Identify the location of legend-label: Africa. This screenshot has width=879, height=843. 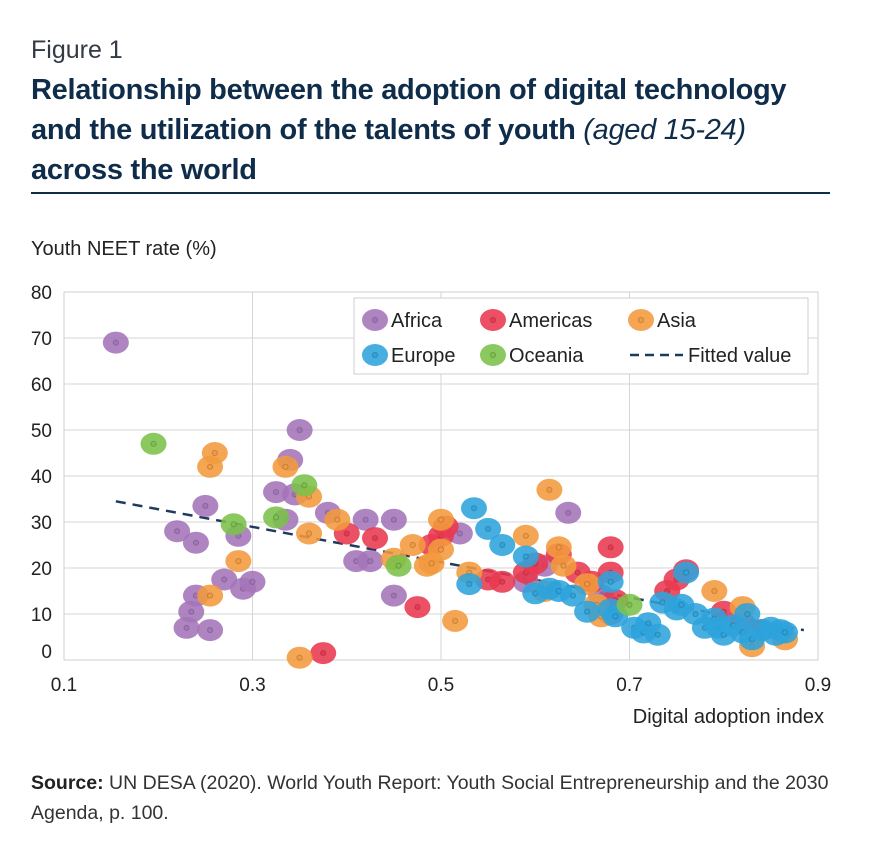
(417, 321).